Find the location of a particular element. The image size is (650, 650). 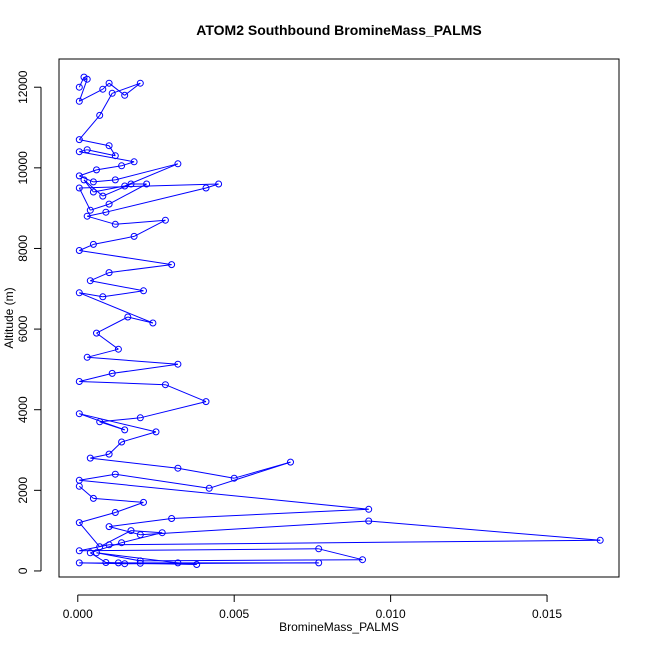

y-tick-label: 0 is located at coordinates (23, 570).